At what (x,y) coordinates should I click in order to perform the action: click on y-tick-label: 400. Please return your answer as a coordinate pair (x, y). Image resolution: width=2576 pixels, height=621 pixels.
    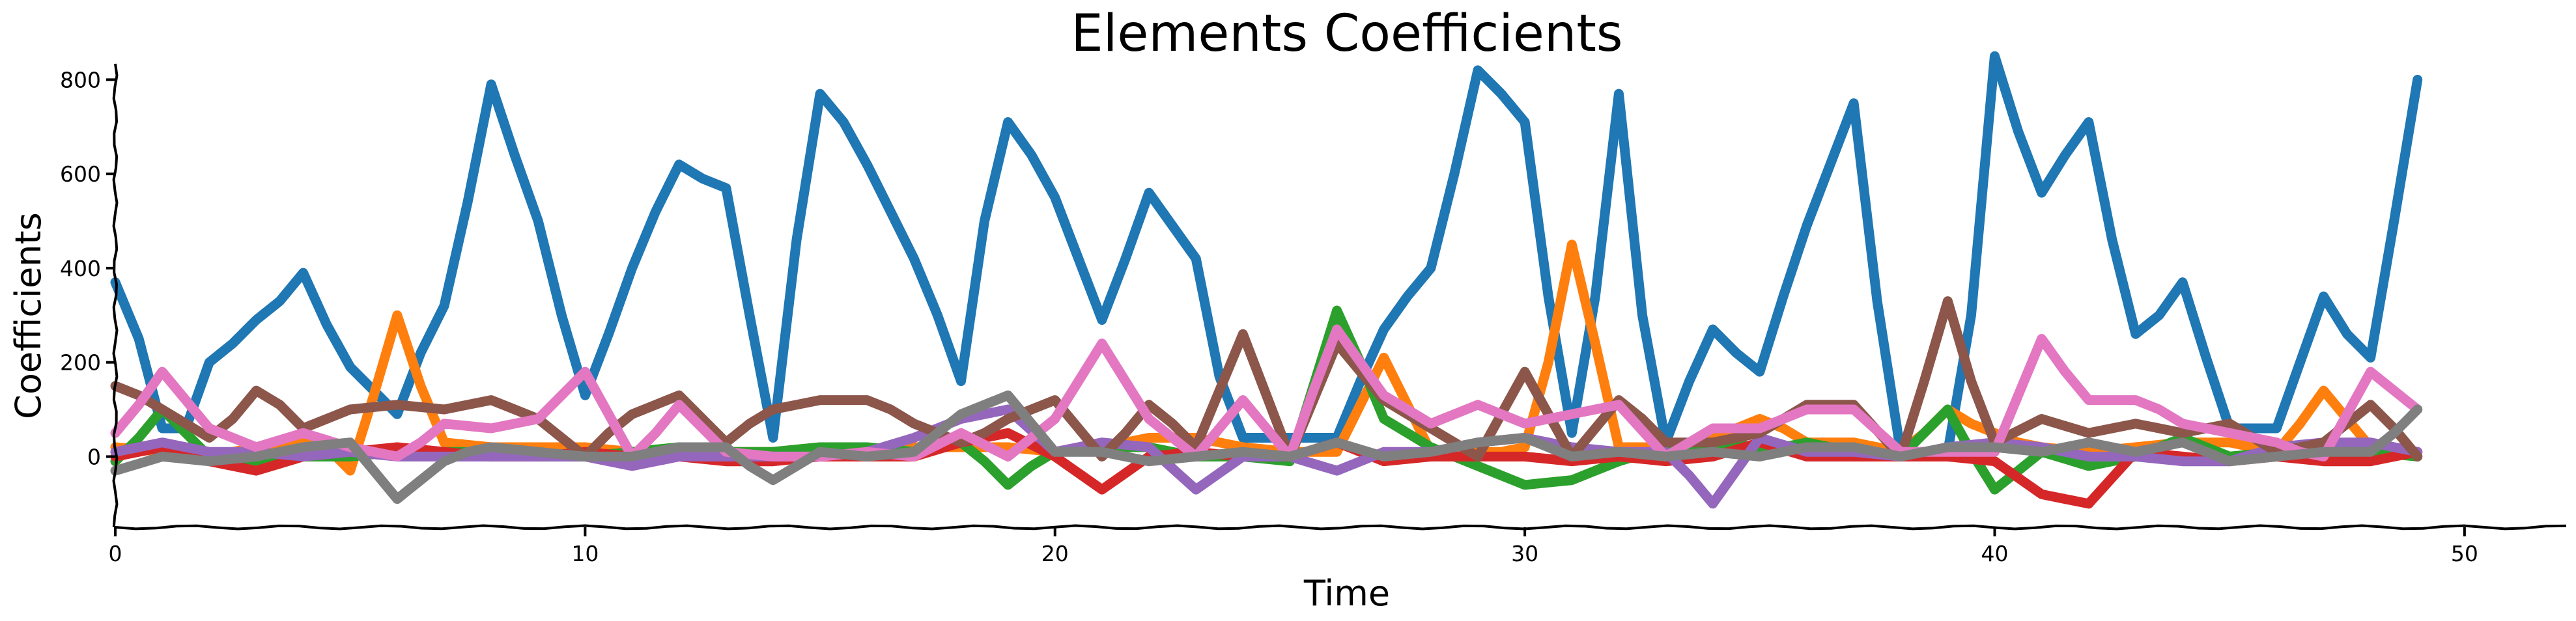
    Looking at the image, I should click on (80, 268).